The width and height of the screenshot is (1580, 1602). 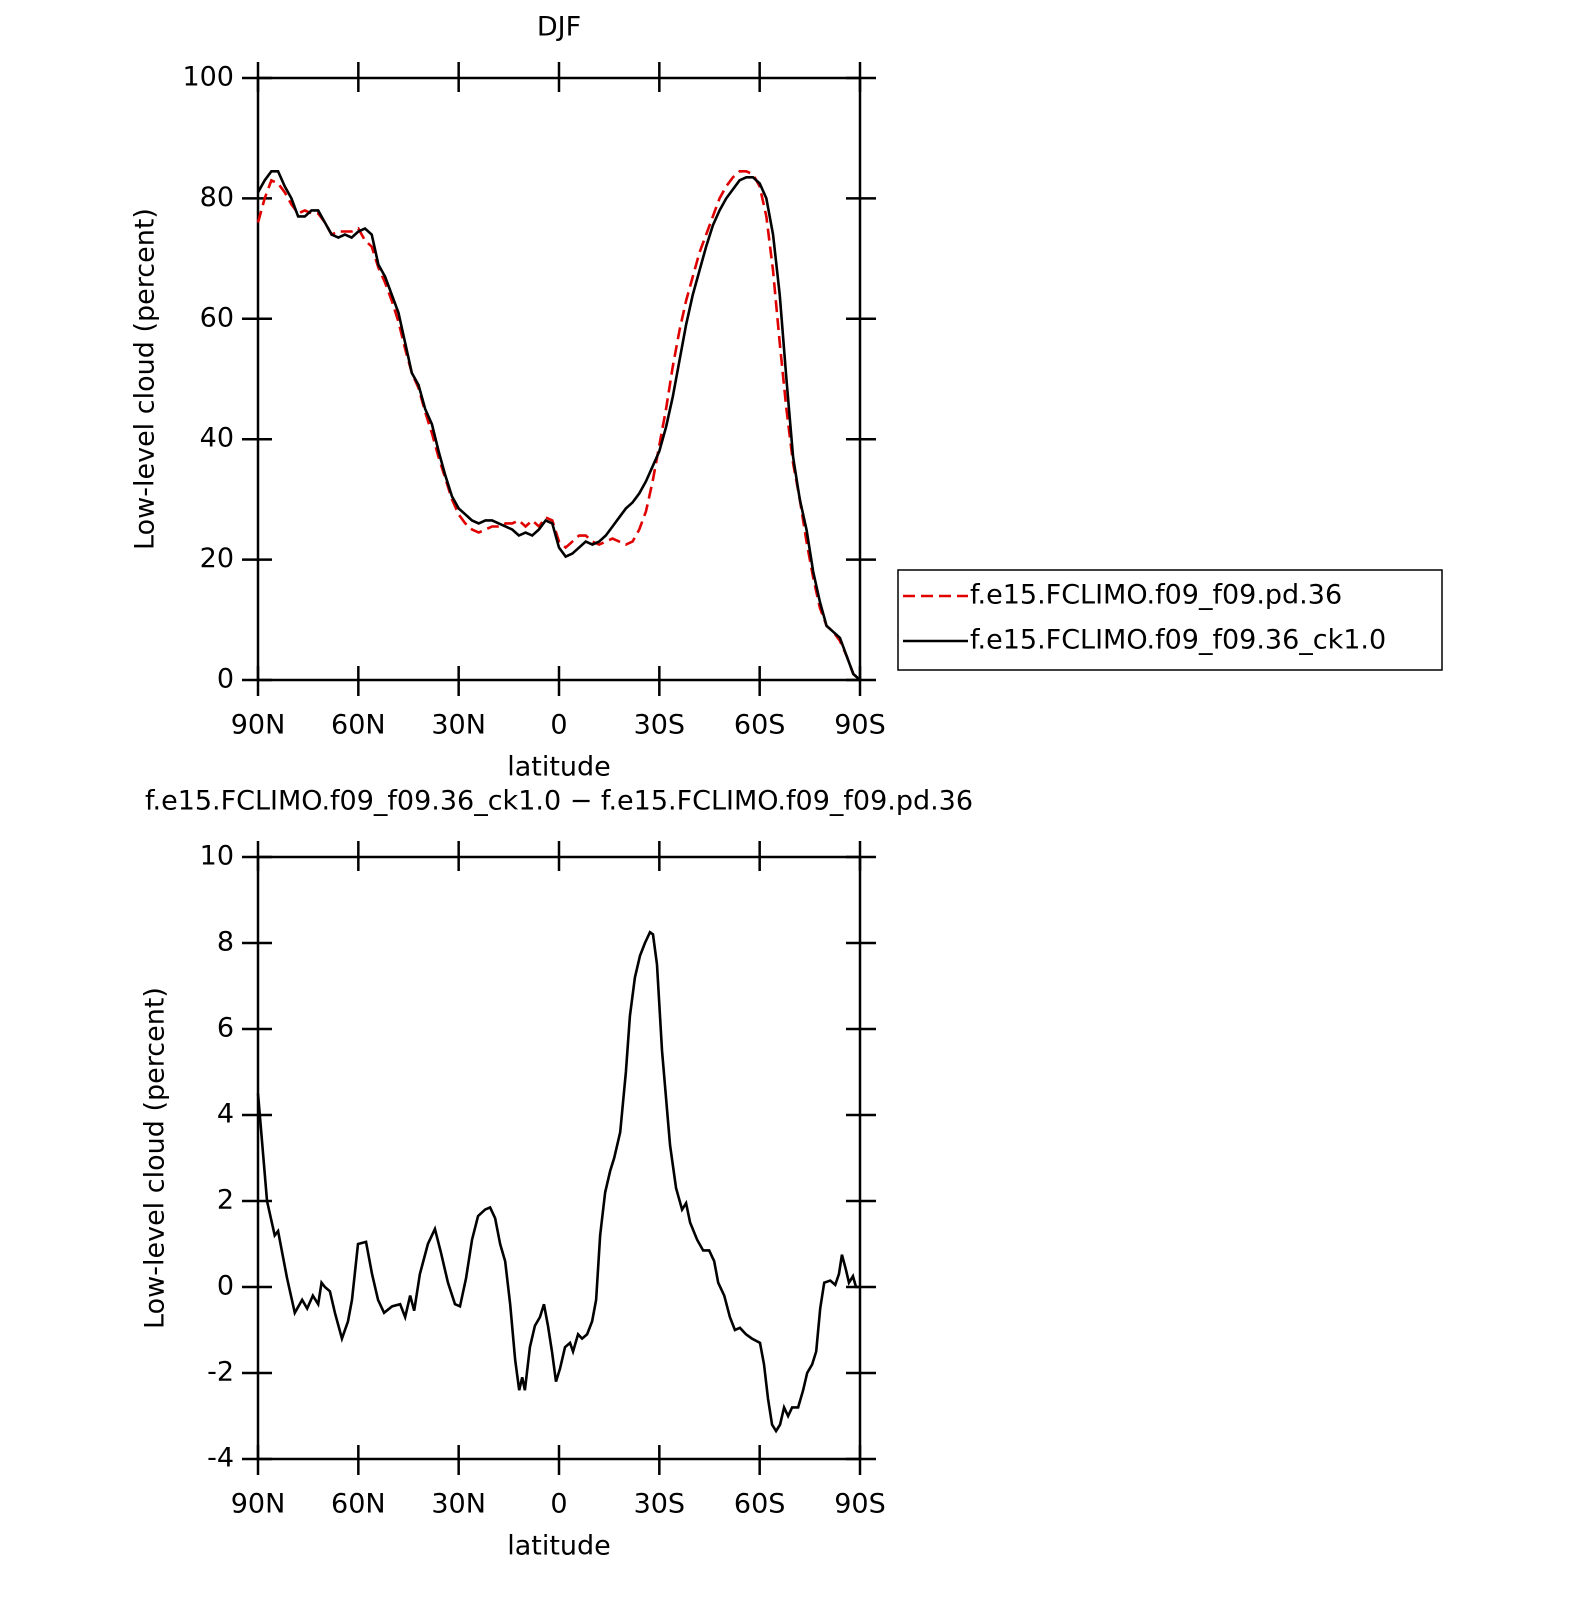 What do you see at coordinates (559, 27) in the screenshot?
I see `chart-title: DJF` at bounding box center [559, 27].